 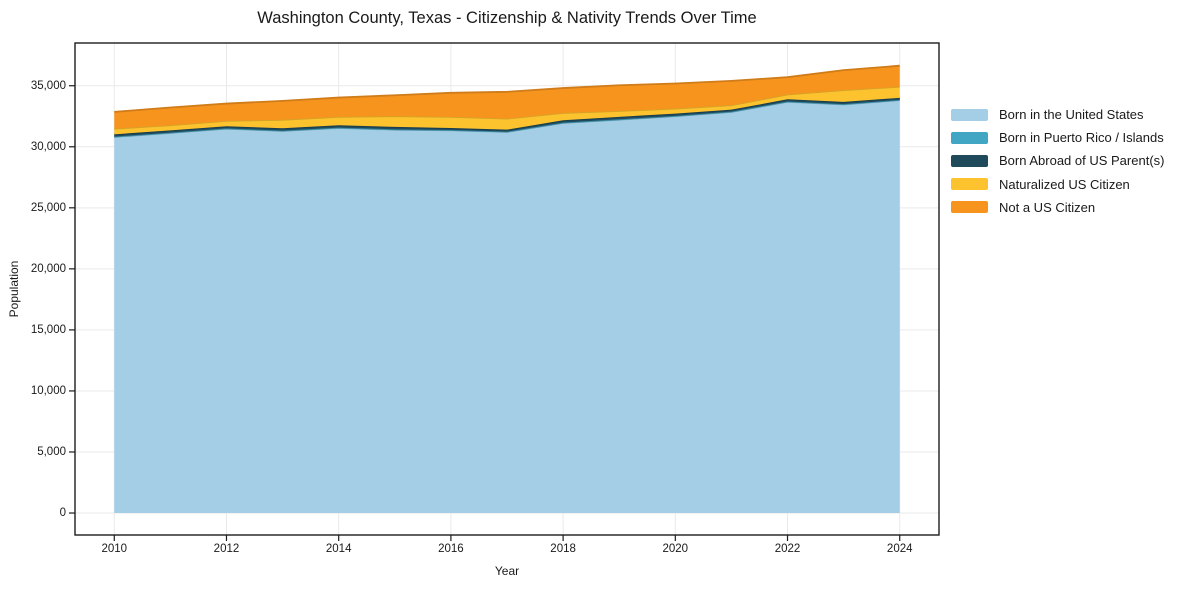 What do you see at coordinates (507, 88) in the screenshot?
I see `area-top-edge` at bounding box center [507, 88].